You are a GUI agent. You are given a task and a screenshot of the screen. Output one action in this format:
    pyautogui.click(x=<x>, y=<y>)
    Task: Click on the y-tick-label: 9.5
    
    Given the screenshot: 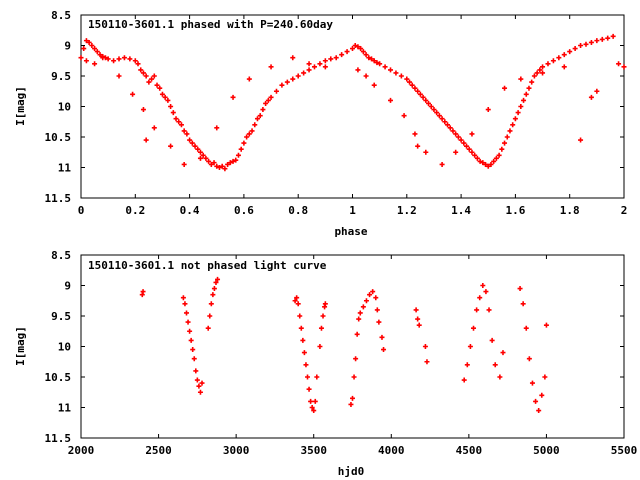 What is the action you would take?
    pyautogui.click(x=61, y=76)
    